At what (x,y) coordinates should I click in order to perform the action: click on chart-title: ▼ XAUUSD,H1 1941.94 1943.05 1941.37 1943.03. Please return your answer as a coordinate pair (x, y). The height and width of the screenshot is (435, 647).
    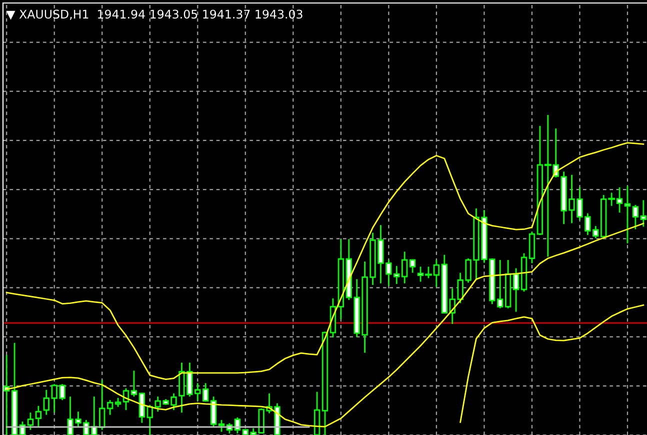
    Looking at the image, I should click on (154, 15).